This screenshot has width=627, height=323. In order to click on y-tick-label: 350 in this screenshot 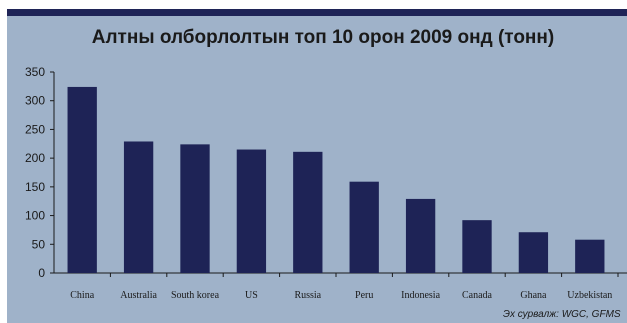, I will do `click(35, 72)`.